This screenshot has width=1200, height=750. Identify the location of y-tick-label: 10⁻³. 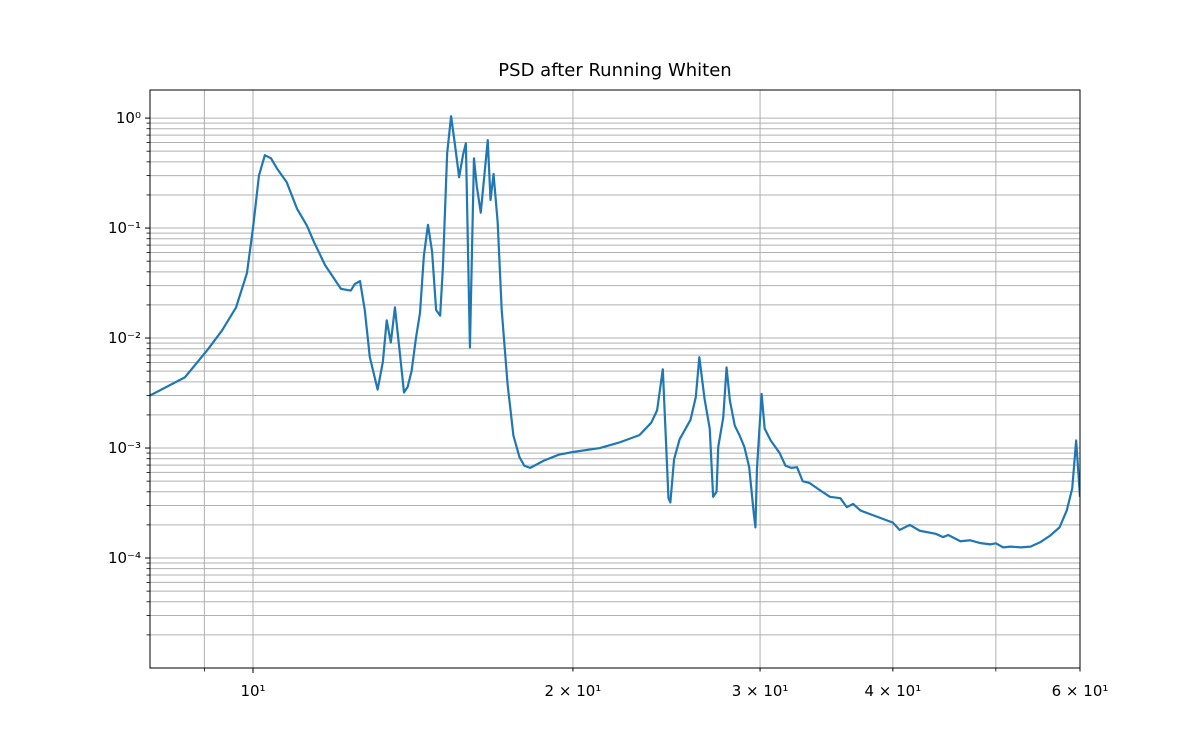
(124, 448).